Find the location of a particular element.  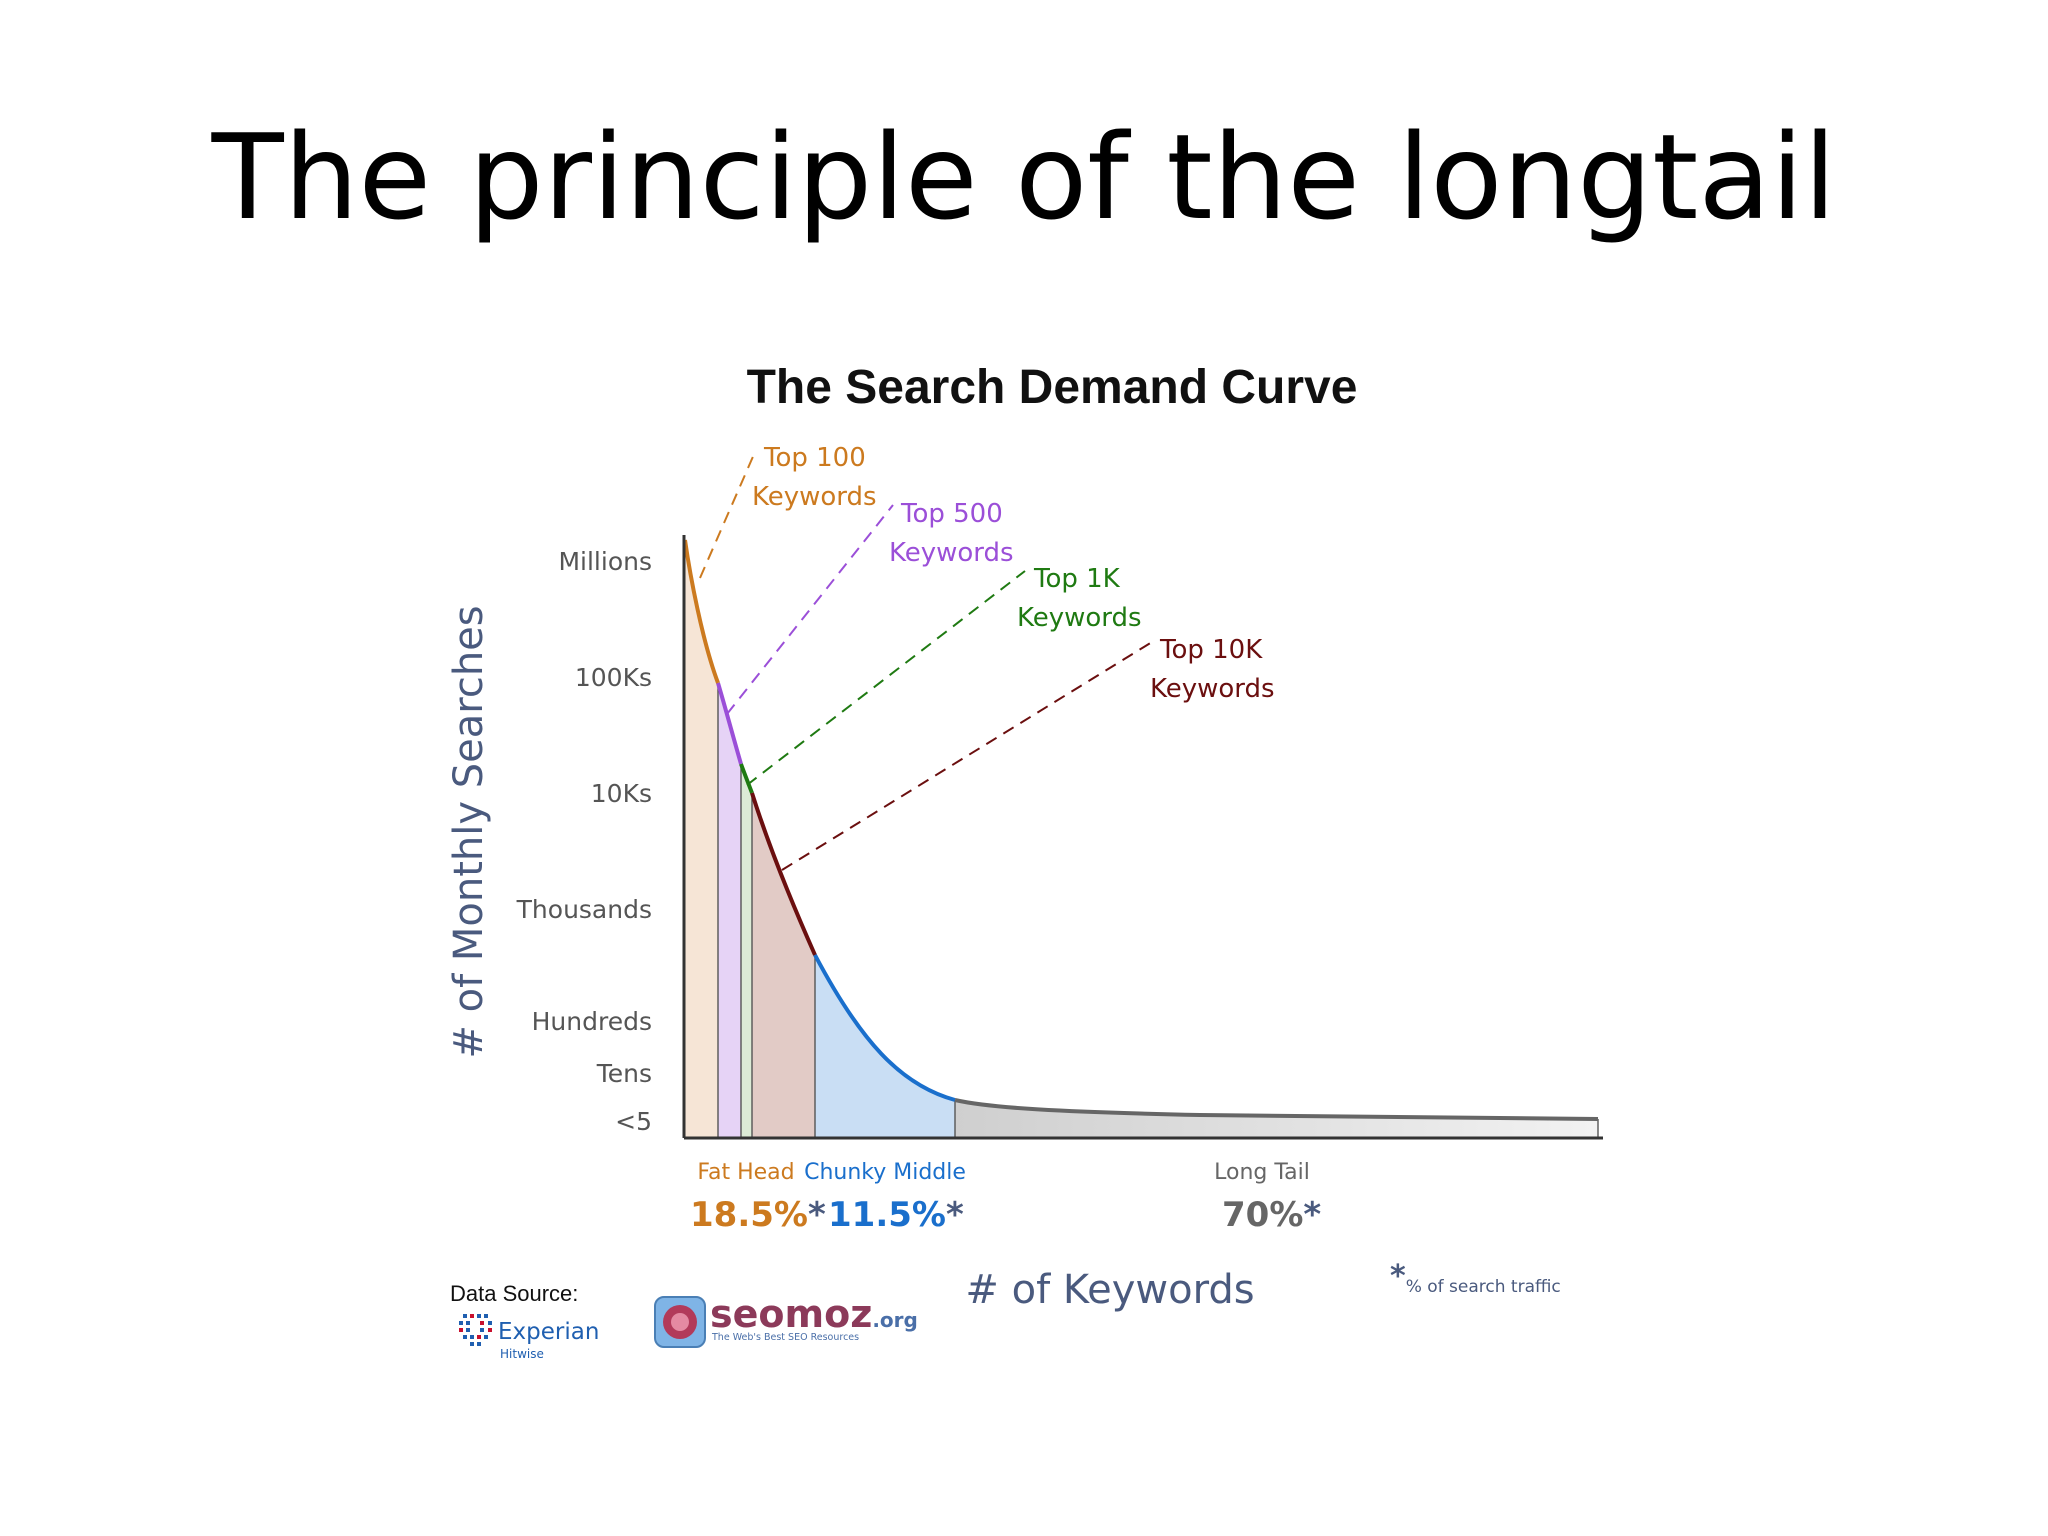

seomoz-name: seomoz.org is located at coordinates (814, 1314).